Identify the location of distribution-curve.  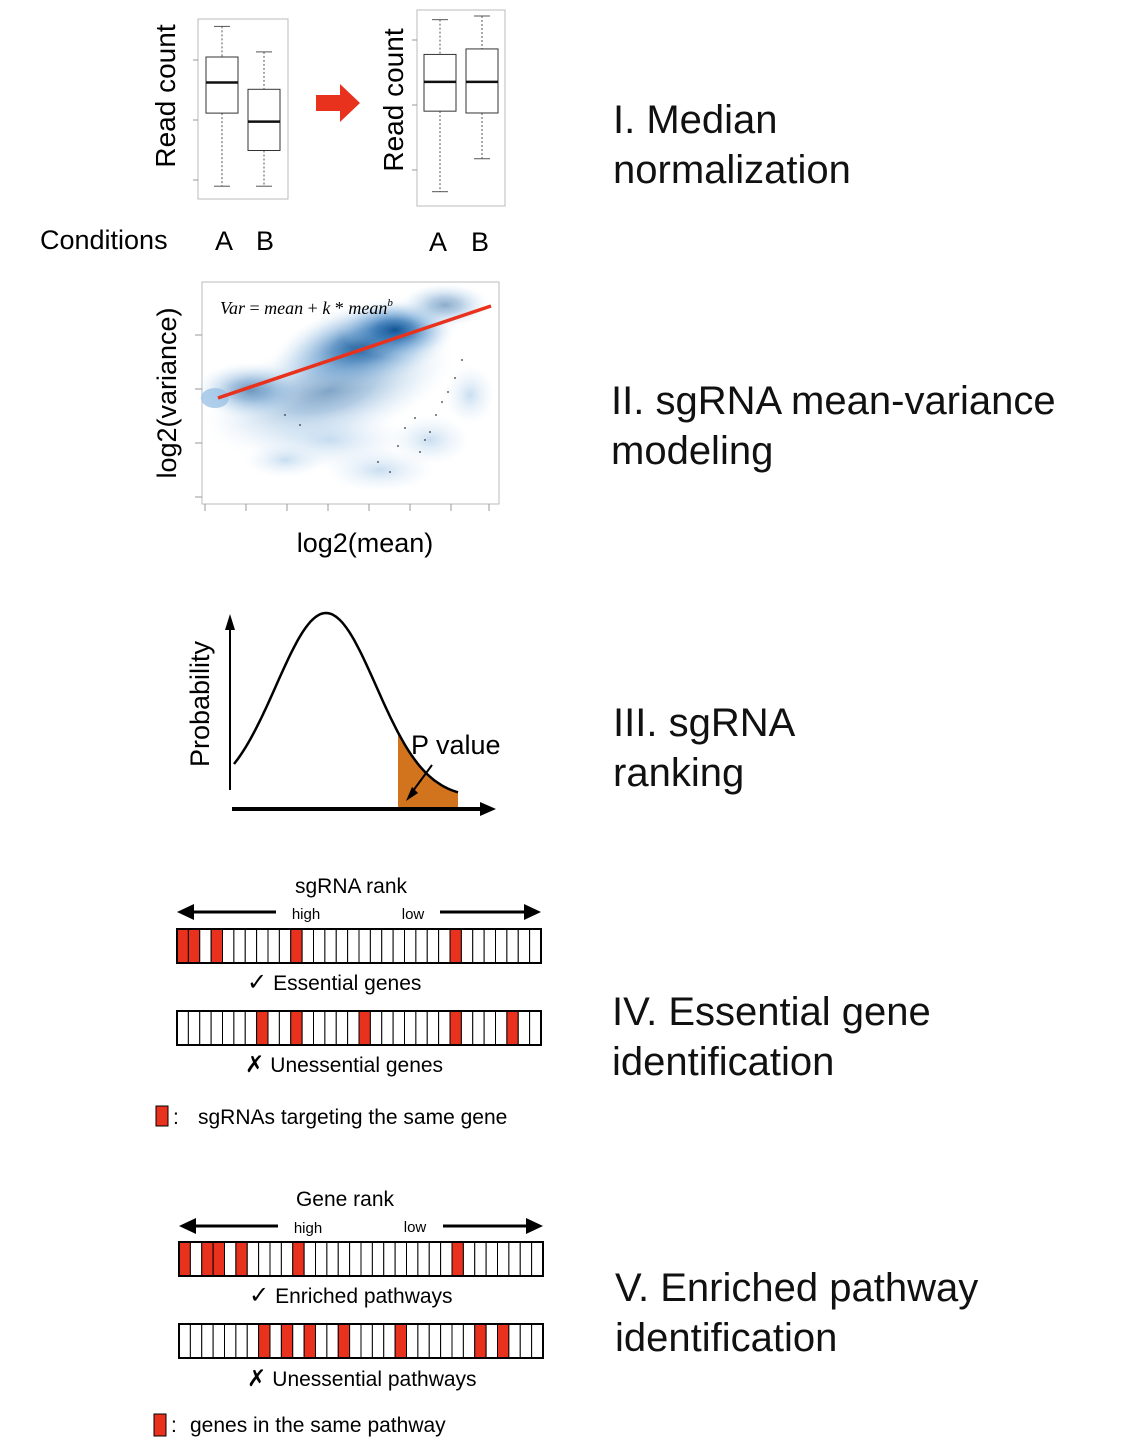
(346, 702).